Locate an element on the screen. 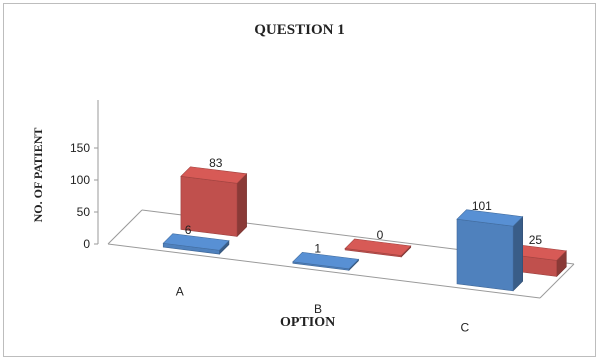  category-label: B is located at coordinates (318, 309).